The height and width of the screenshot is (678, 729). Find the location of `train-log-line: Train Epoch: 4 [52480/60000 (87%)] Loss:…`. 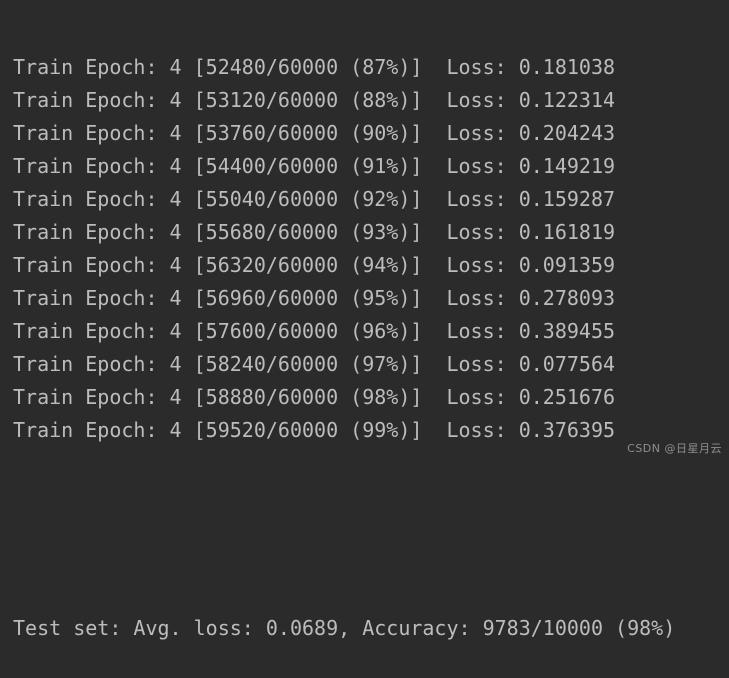

train-log-line: Train Epoch: 4 [52480/60000 (87%)] Loss:… is located at coordinates (314, 67).